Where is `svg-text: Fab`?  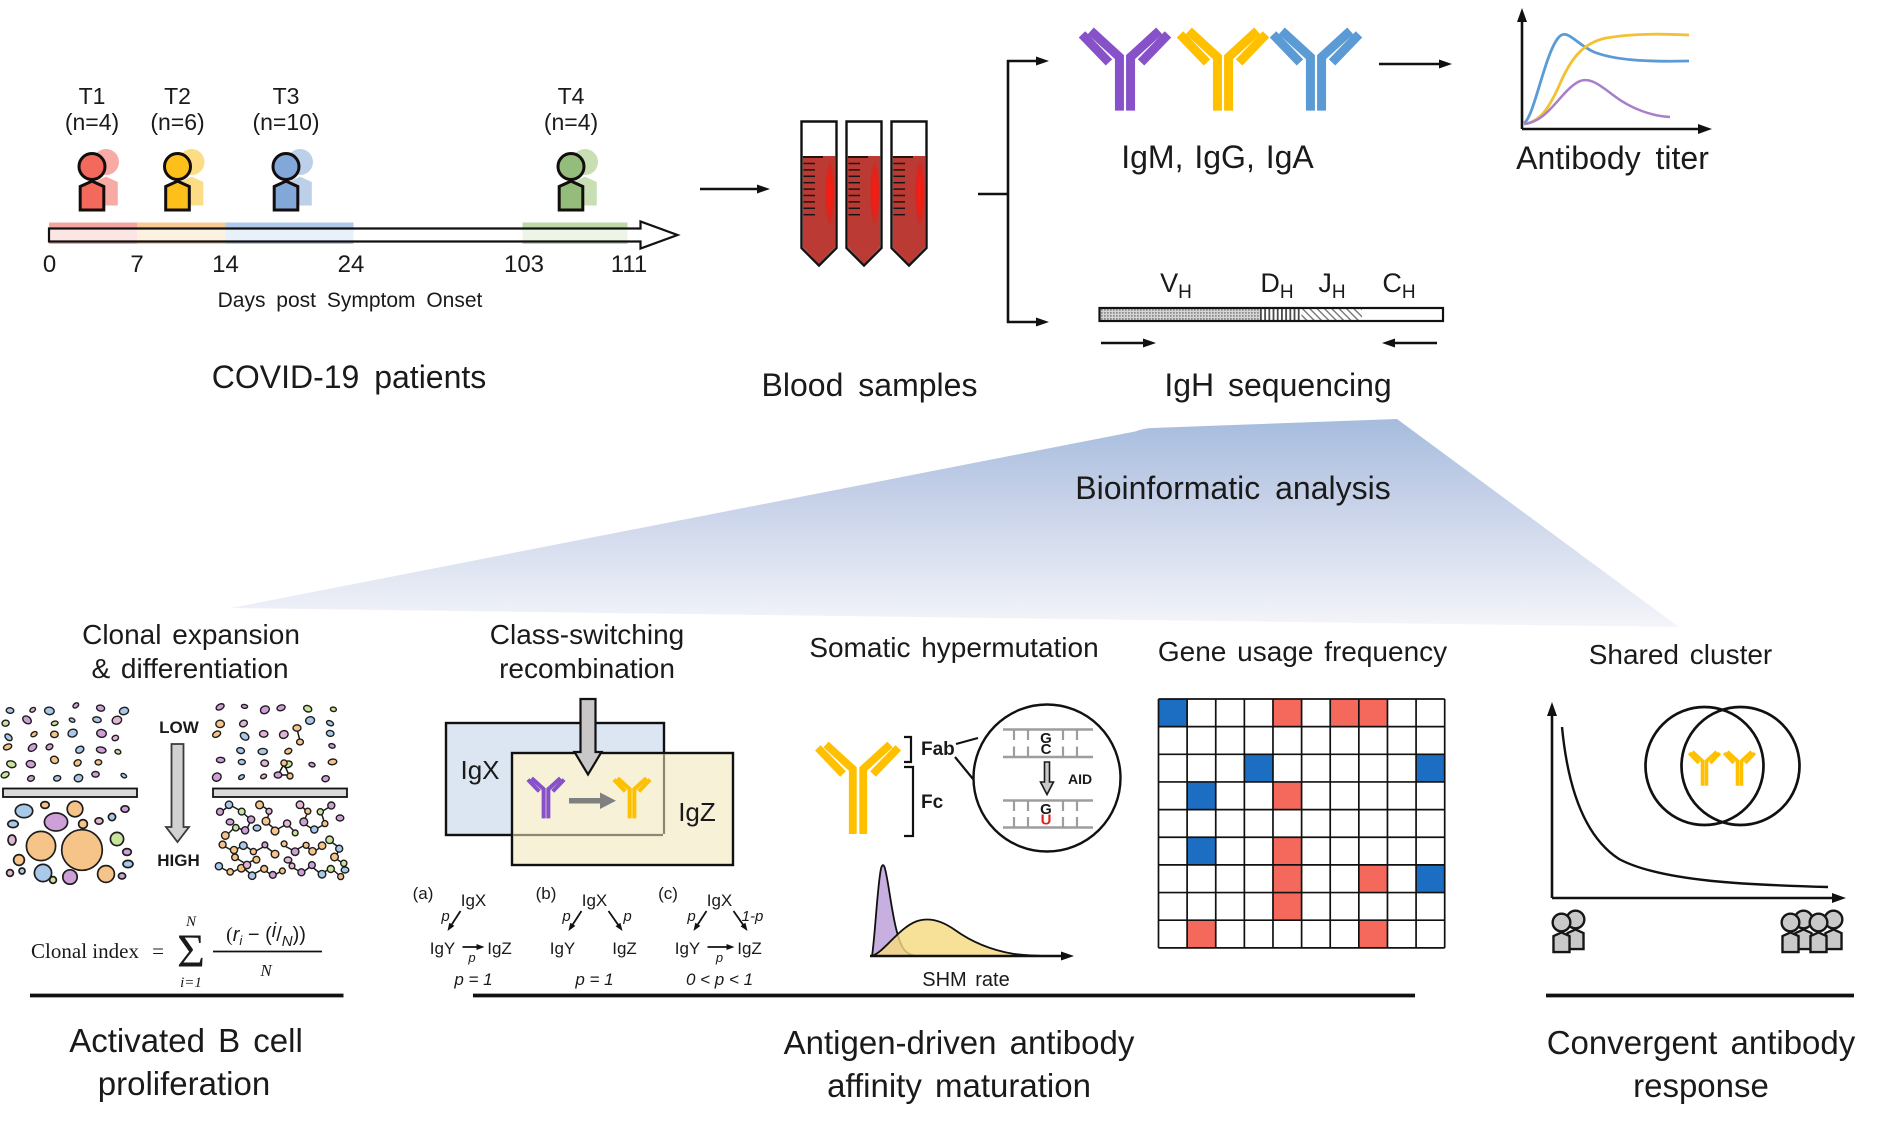
svg-text: Fab is located at coordinates (938, 749).